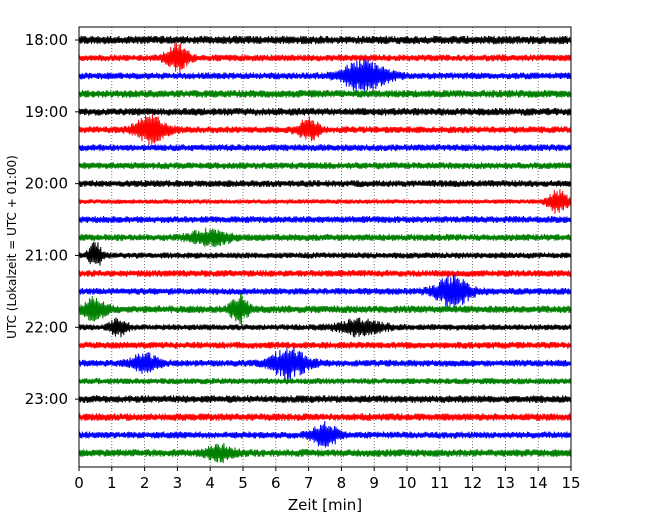 This screenshot has width=650, height=520. What do you see at coordinates (324, 273) in the screenshot?
I see `trace-21:15` at bounding box center [324, 273].